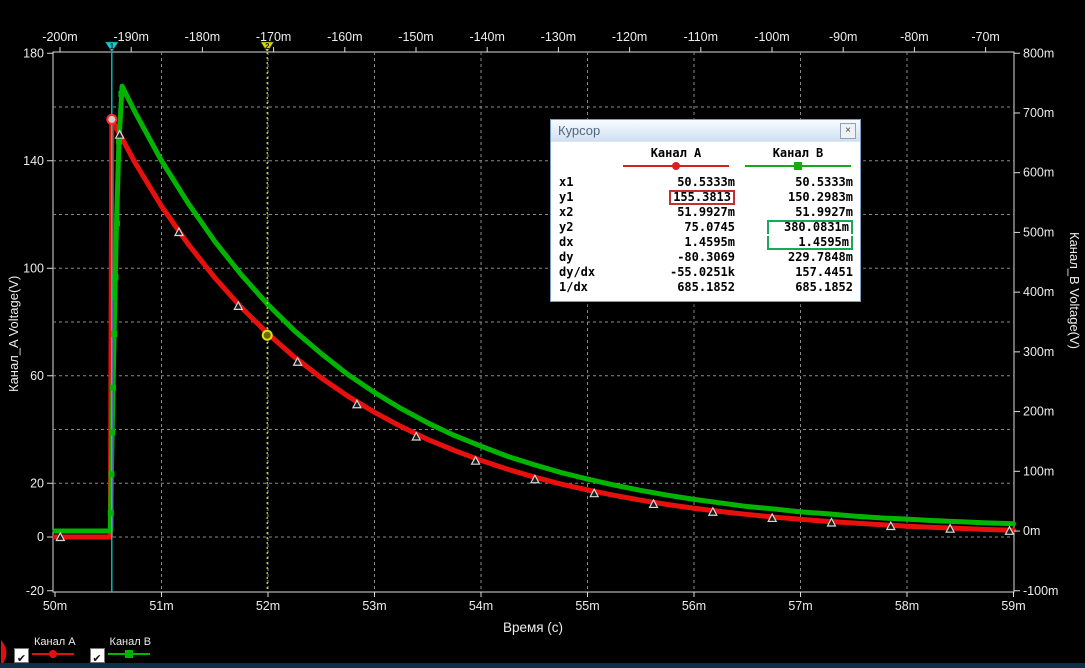  What do you see at coordinates (820, 197) in the screenshot?
I see `value-channel-b: 150.2983m` at bounding box center [820, 197].